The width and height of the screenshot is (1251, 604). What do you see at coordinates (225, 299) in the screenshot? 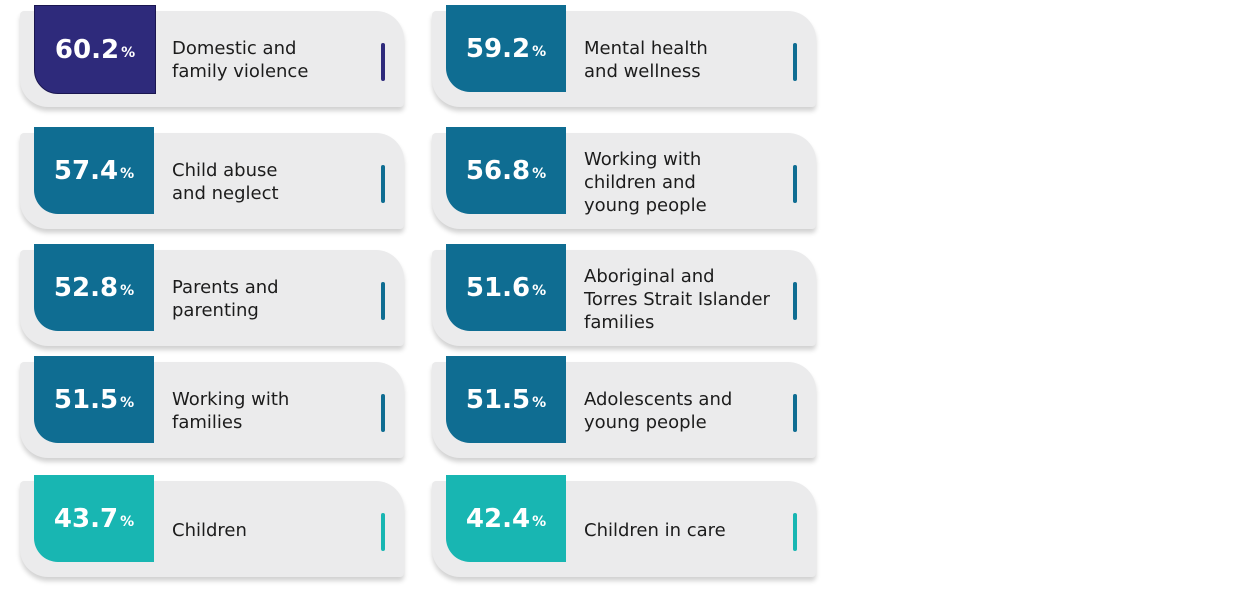
I see `stat-label: Parents and parenting` at bounding box center [225, 299].